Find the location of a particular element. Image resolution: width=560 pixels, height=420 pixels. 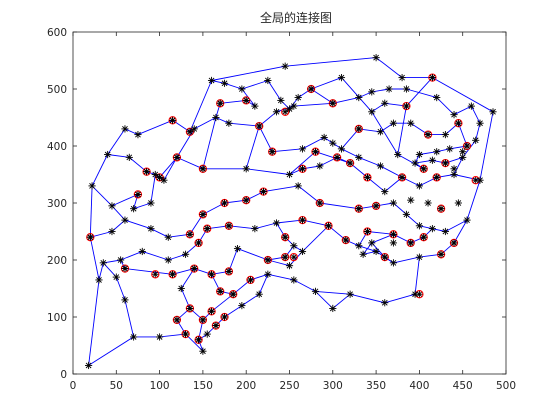

x-tick-label: 100 is located at coordinates (160, 386).